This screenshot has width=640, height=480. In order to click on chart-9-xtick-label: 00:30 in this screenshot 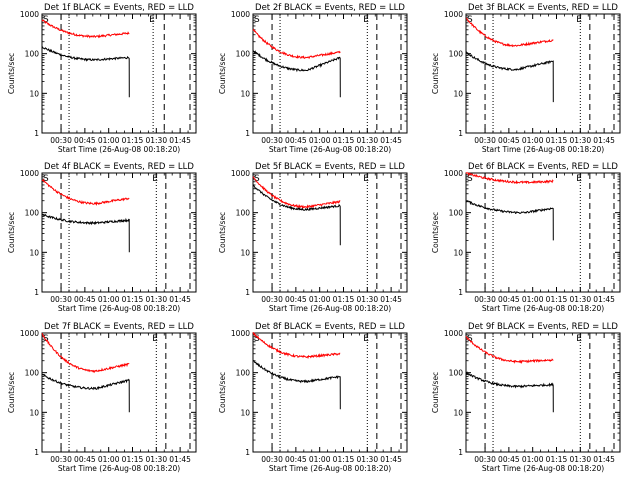, I will do `click(485, 459)`.